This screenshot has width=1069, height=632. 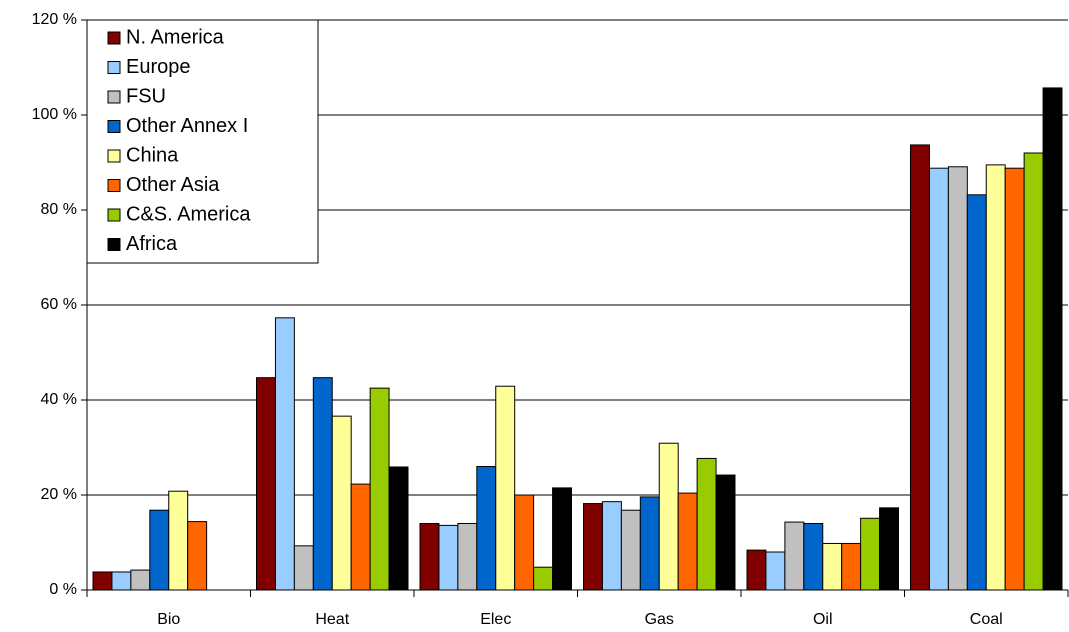 What do you see at coordinates (175, 37) in the screenshot?
I see `legend-label: N. America` at bounding box center [175, 37].